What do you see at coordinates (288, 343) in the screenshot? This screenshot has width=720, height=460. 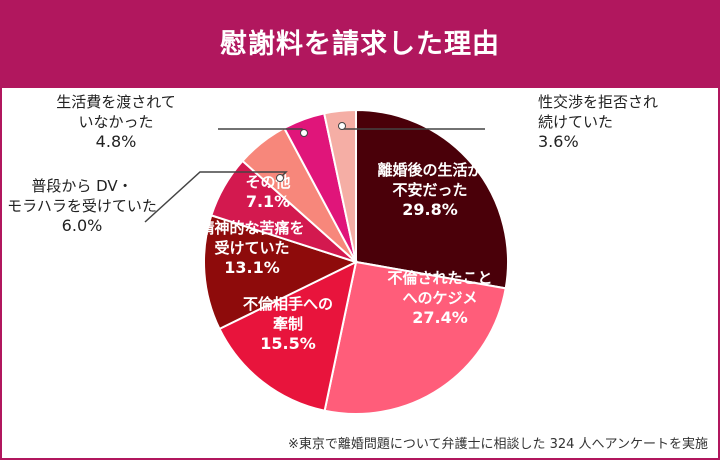 I see `slice-value-label: 15.5%` at bounding box center [288, 343].